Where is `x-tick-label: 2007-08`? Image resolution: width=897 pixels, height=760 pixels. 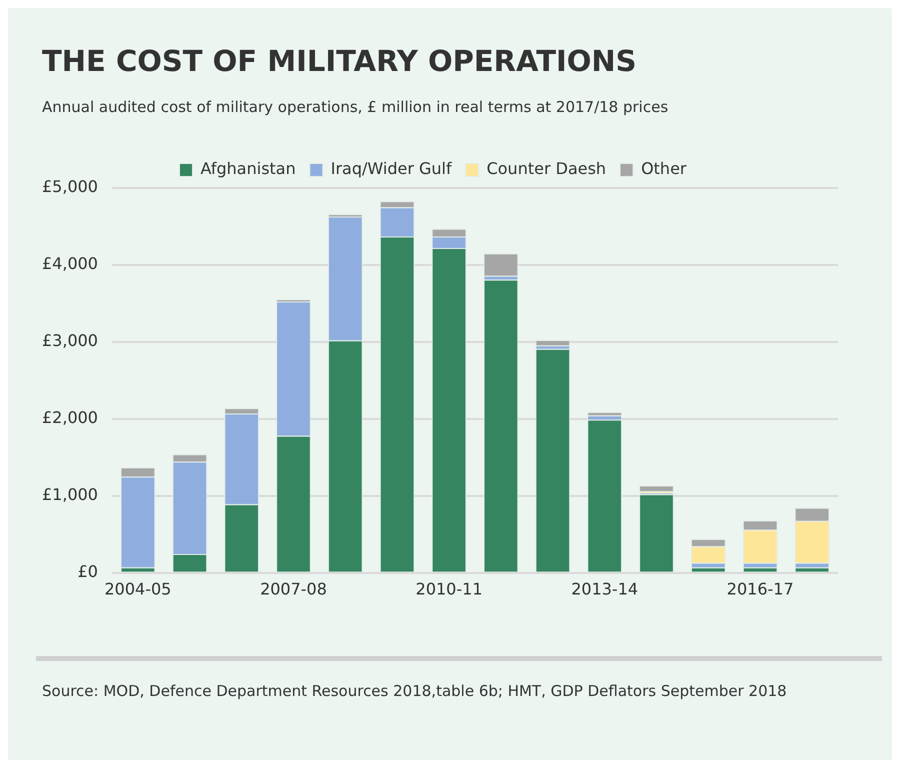
x-tick-label: 2007-08 is located at coordinates (293, 589).